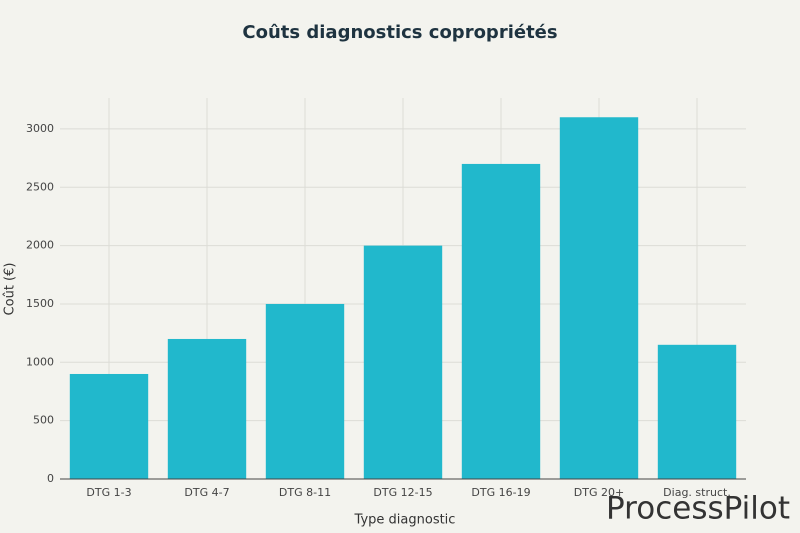 The height and width of the screenshot is (533, 800). What do you see at coordinates (405, 520) in the screenshot?
I see `x-axis-title: Type diagnostic` at bounding box center [405, 520].